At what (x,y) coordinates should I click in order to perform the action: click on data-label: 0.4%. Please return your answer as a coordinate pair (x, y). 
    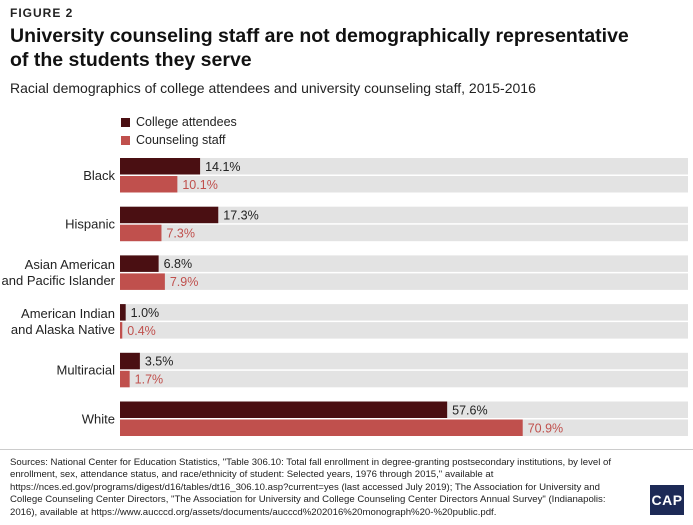
    Looking at the image, I should click on (141, 331).